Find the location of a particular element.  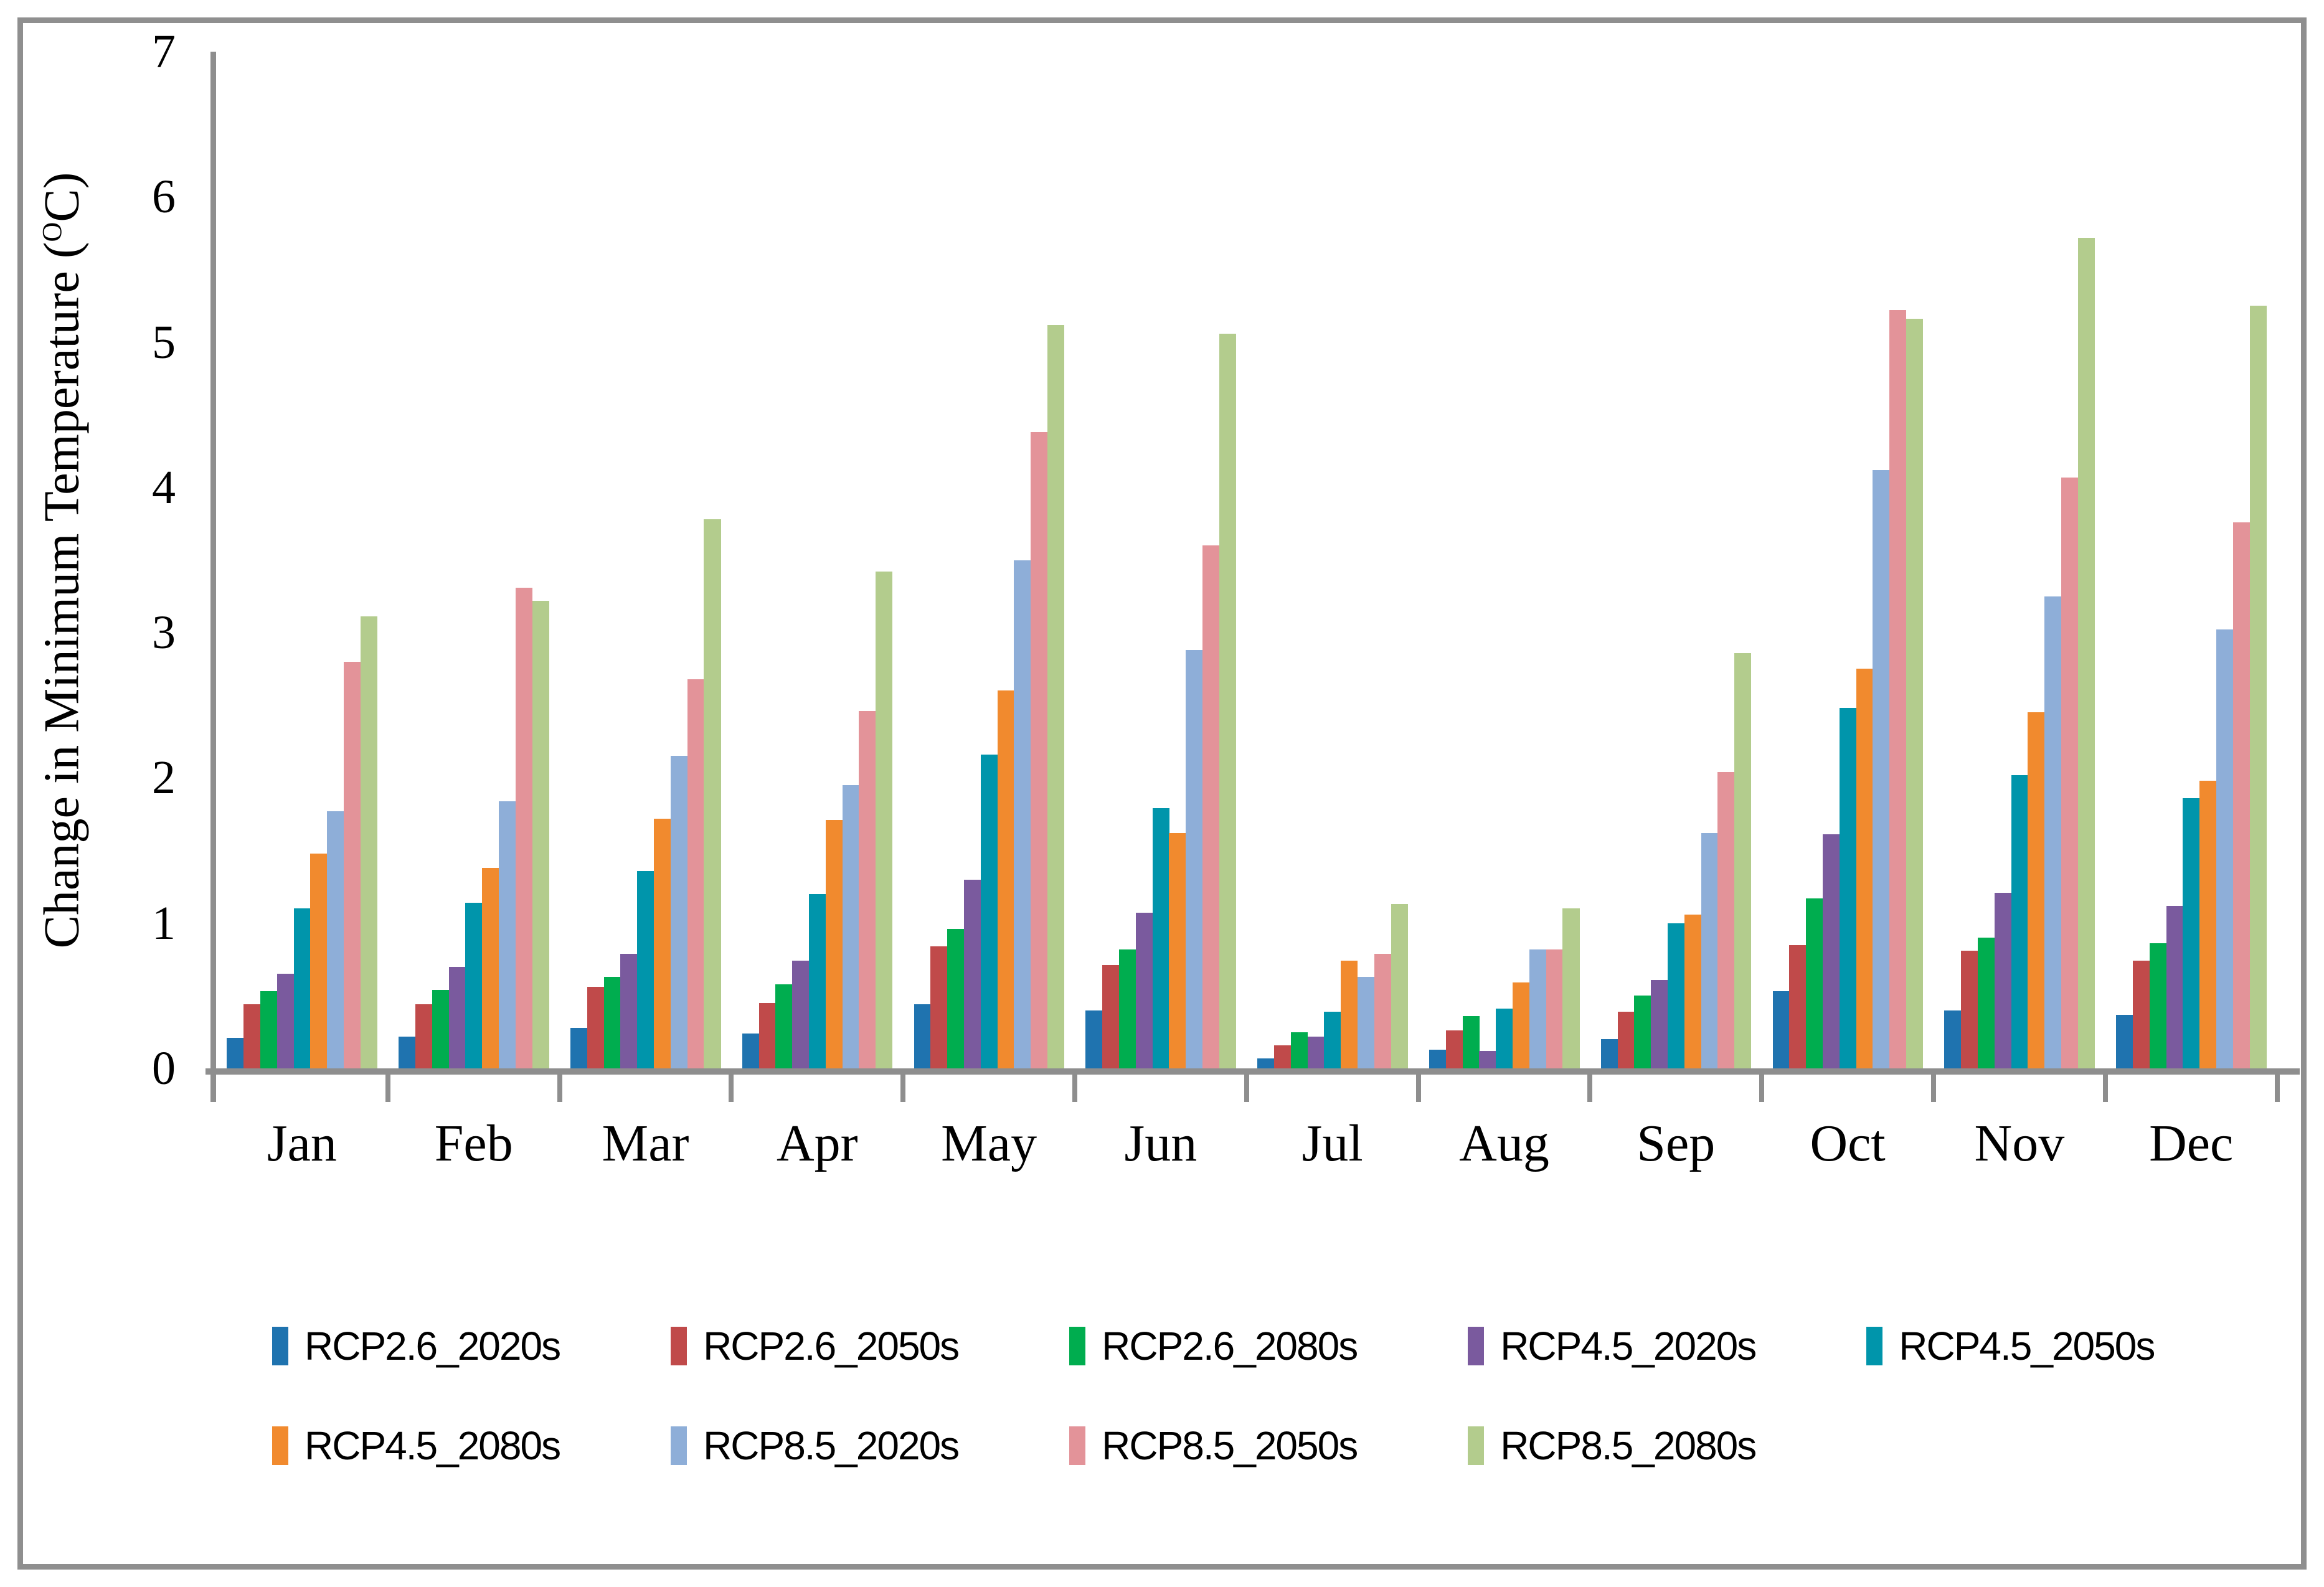

legend-item-RCP8.5_2080s: RCP8.5_2080s is located at coordinates (1613, 1446).